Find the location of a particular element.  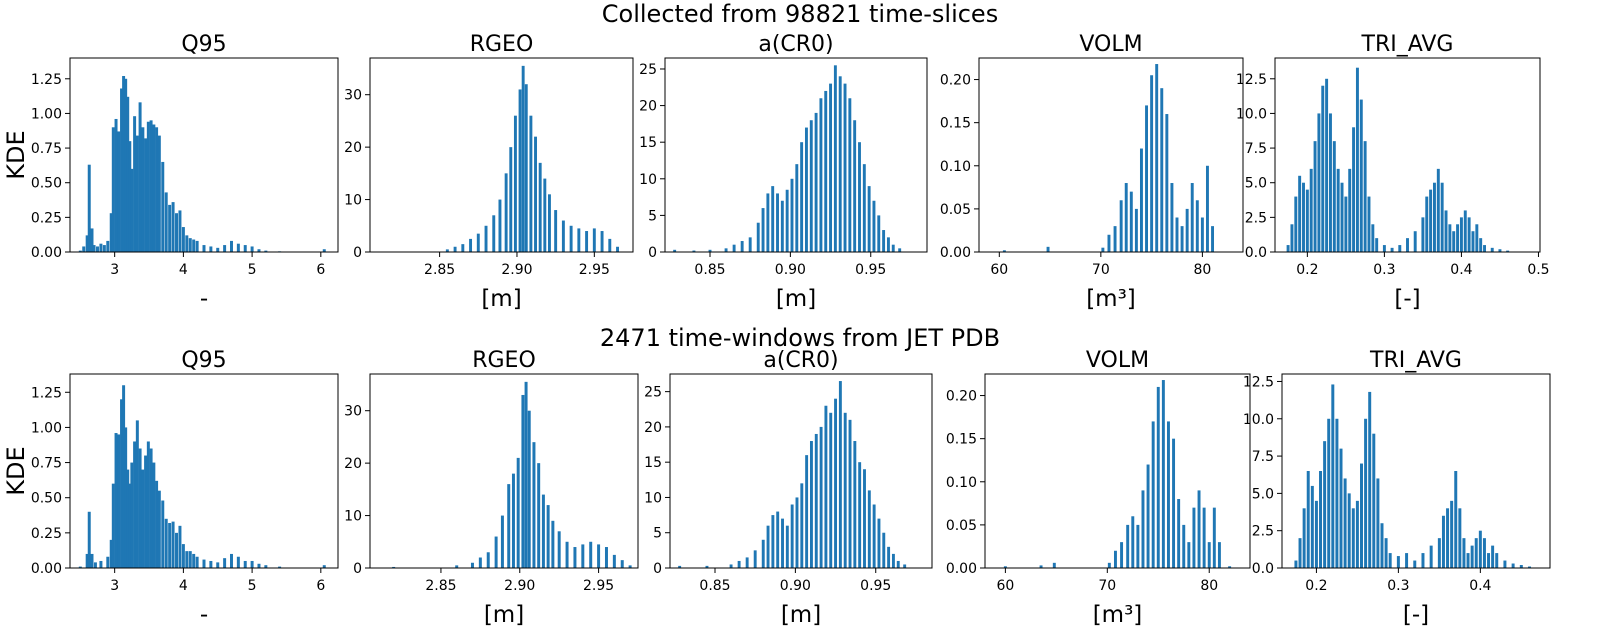

x-tick-label: 0.95 is located at coordinates (875, 586).